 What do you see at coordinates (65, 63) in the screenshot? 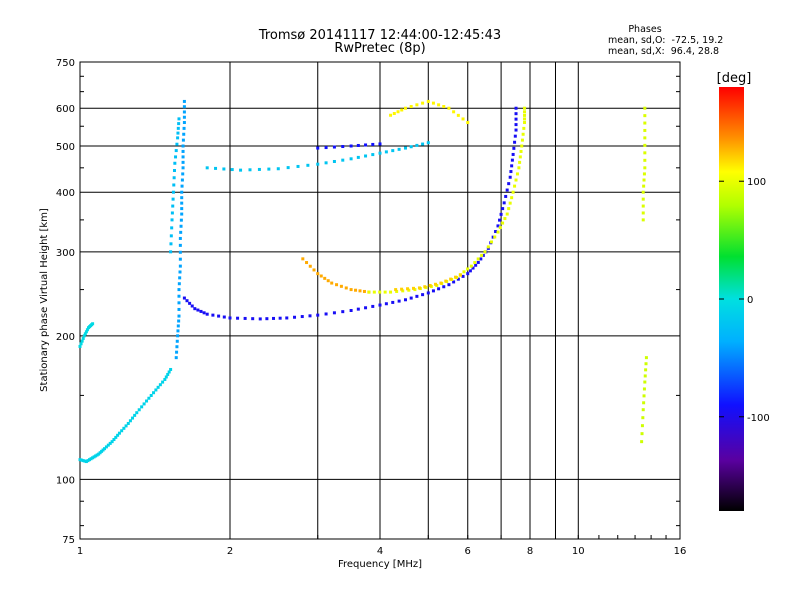
I see `y-tick-label: 750` at bounding box center [65, 63].